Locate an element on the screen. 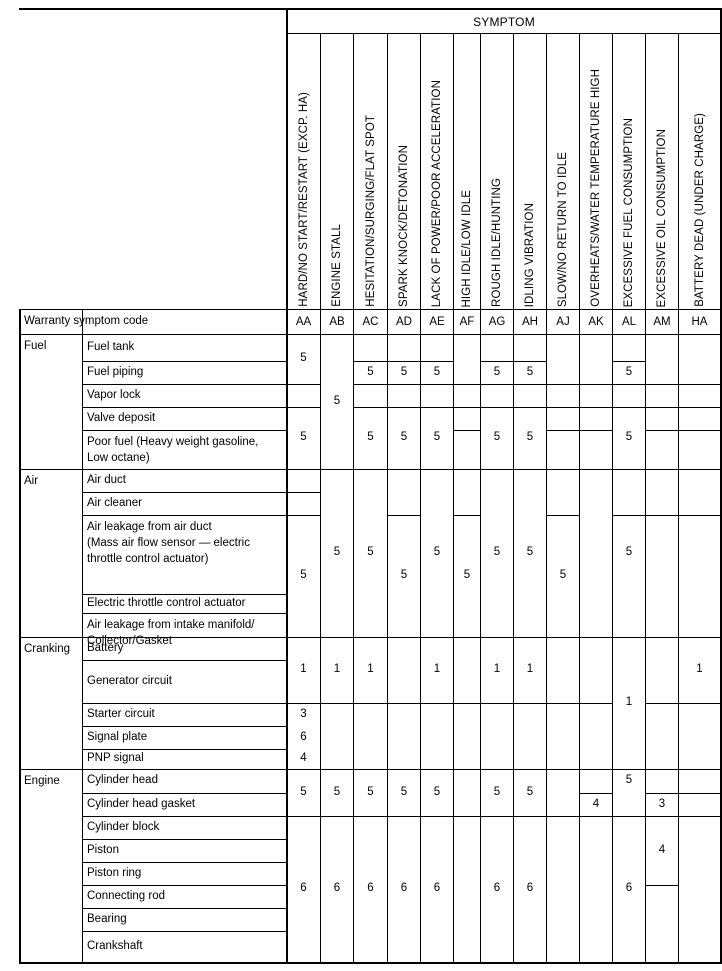 Image resolution: width=722 pixels, height=971 pixels. col-rule-AC-AD is located at coordinates (387, 497).